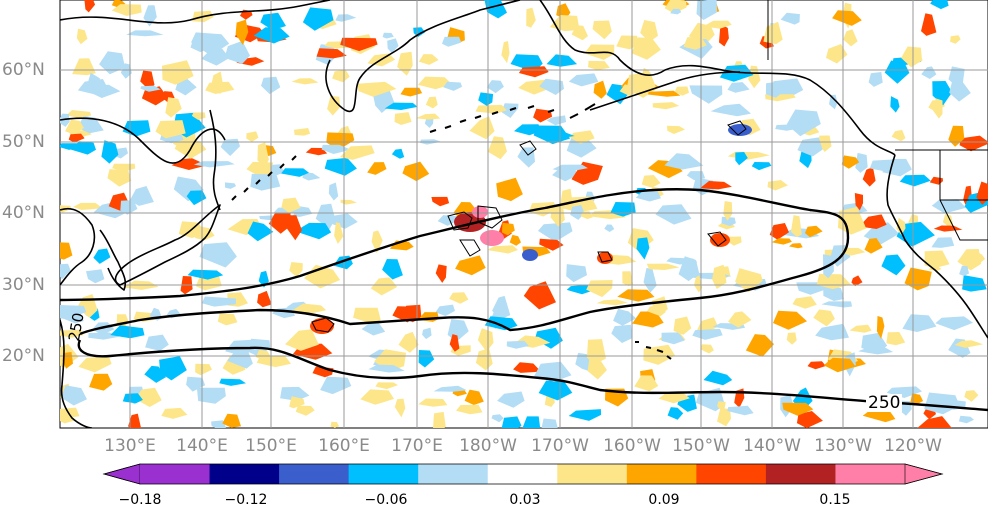  Describe the element at coordinates (78, 246) in the screenshot. I see `coast-china` at that location.